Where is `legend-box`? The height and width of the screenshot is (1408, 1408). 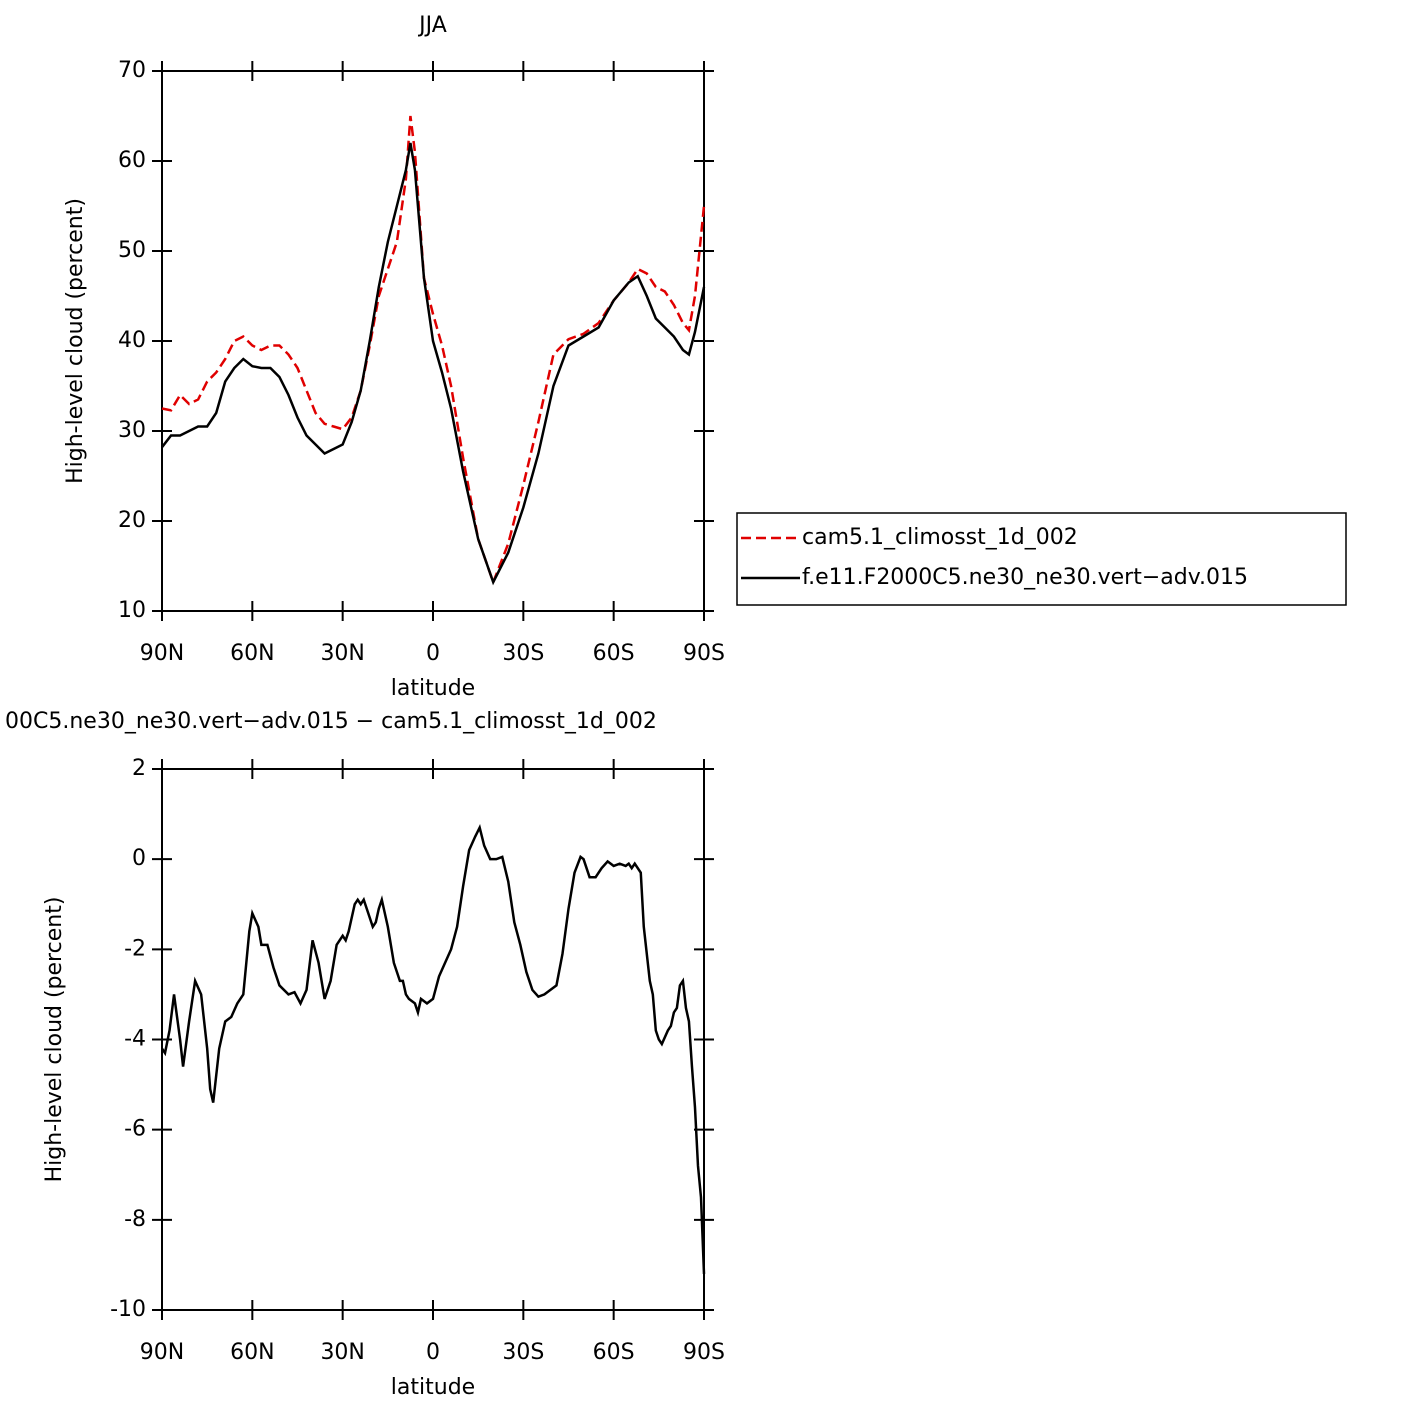 legend-box is located at coordinates (1041, 559).